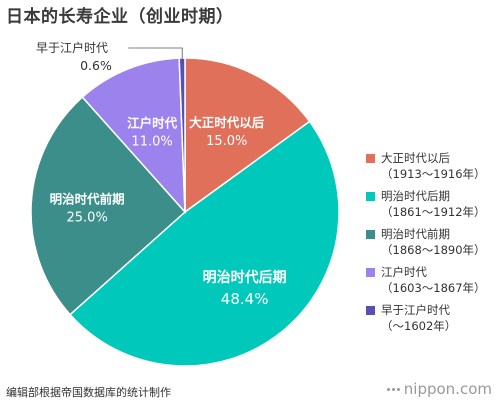 The height and width of the screenshot is (405, 500). What do you see at coordinates (432, 318) in the screenshot?
I see `legend-item-pre-edo: 早于江户时代 （～1602年）` at bounding box center [432, 318].